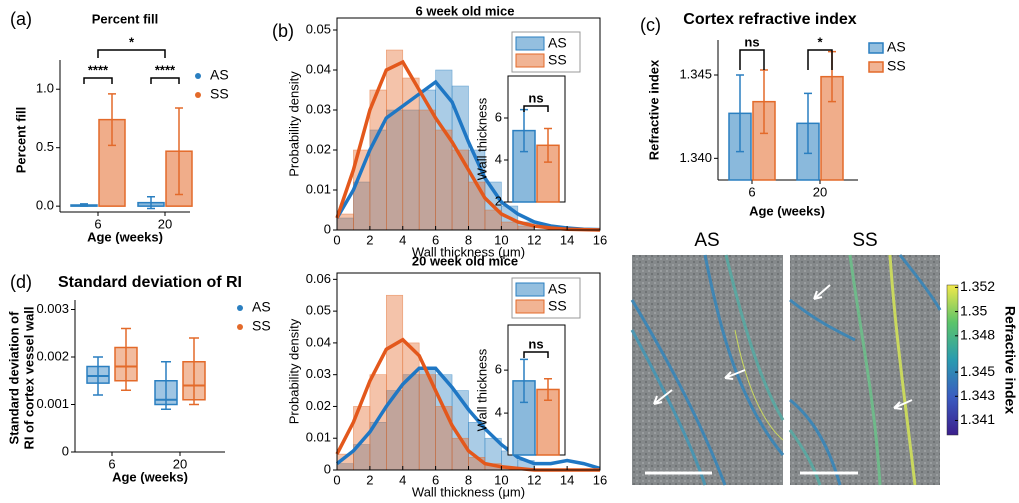 The height and width of the screenshot is (503, 1019). What do you see at coordinates (865, 370) in the screenshot?
I see `micrograph-ss` at bounding box center [865, 370].